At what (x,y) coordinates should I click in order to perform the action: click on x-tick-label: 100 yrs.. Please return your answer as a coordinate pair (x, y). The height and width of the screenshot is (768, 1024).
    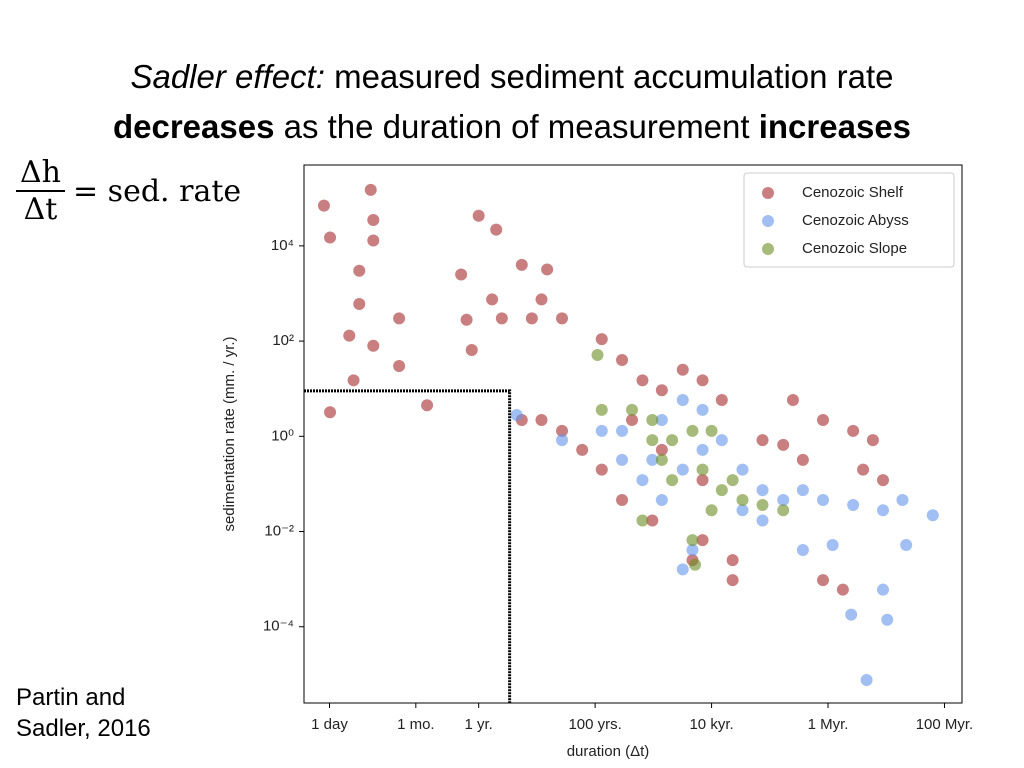
    Looking at the image, I should click on (594, 724).